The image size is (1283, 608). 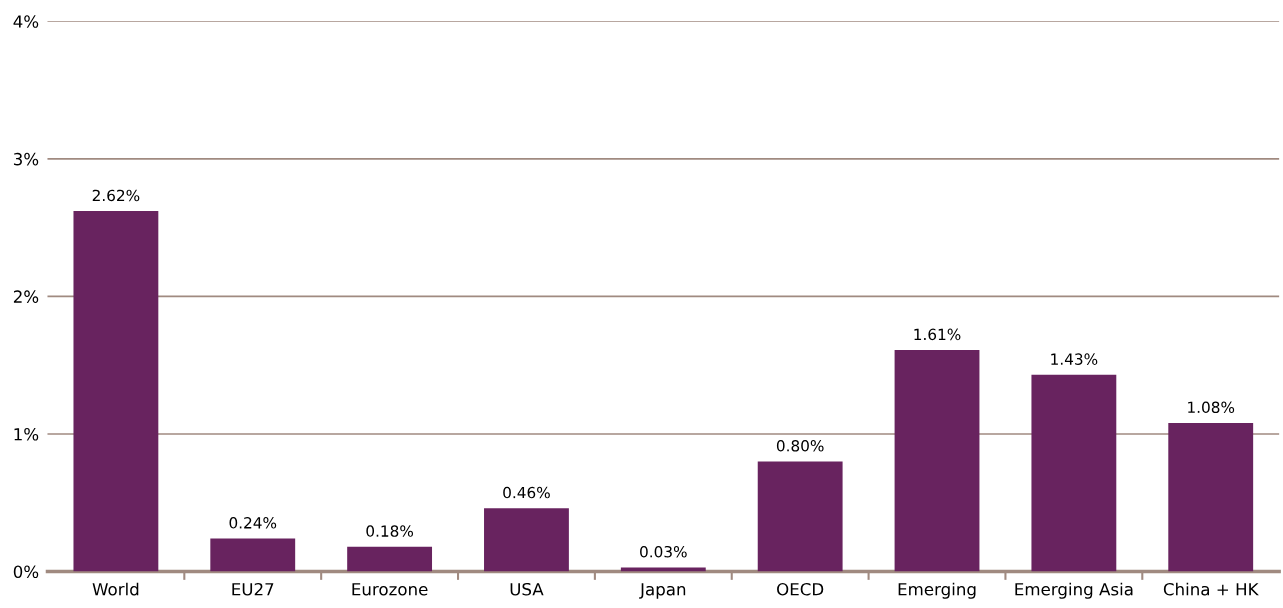 What do you see at coordinates (1074, 359) in the screenshot?
I see `data-label: 1.43%` at bounding box center [1074, 359].